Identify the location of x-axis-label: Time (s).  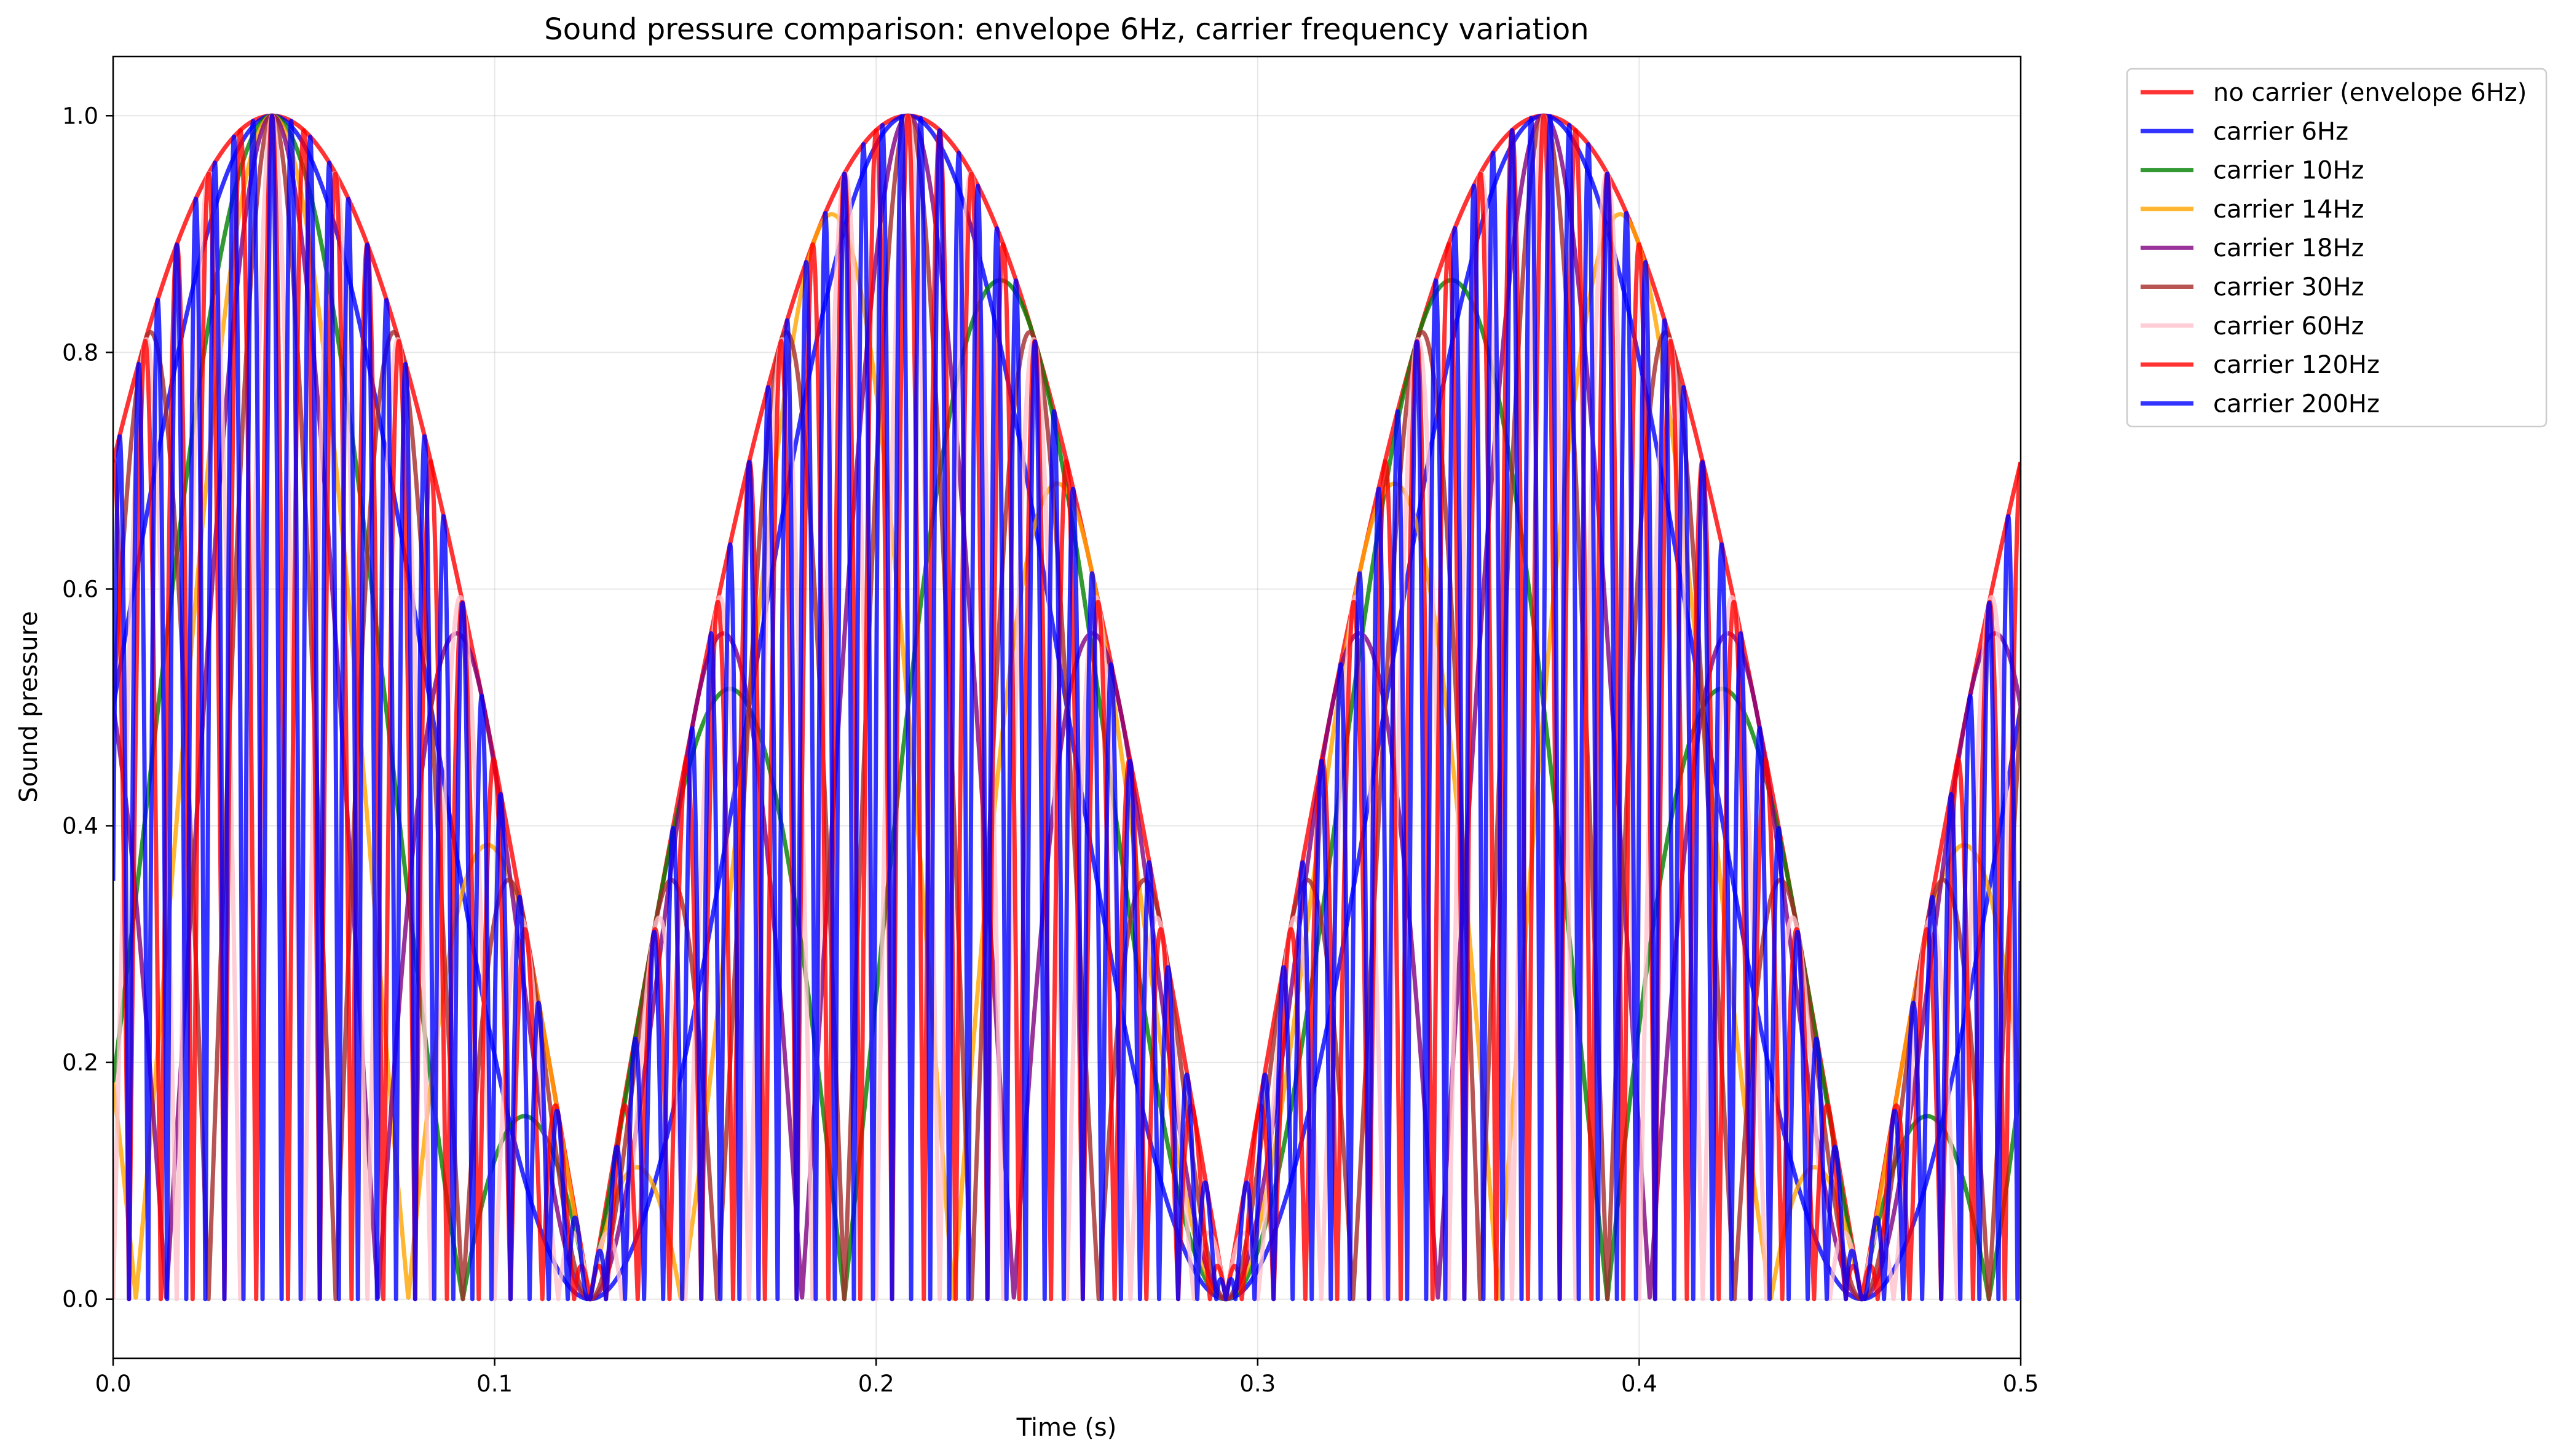
(1066, 1428).